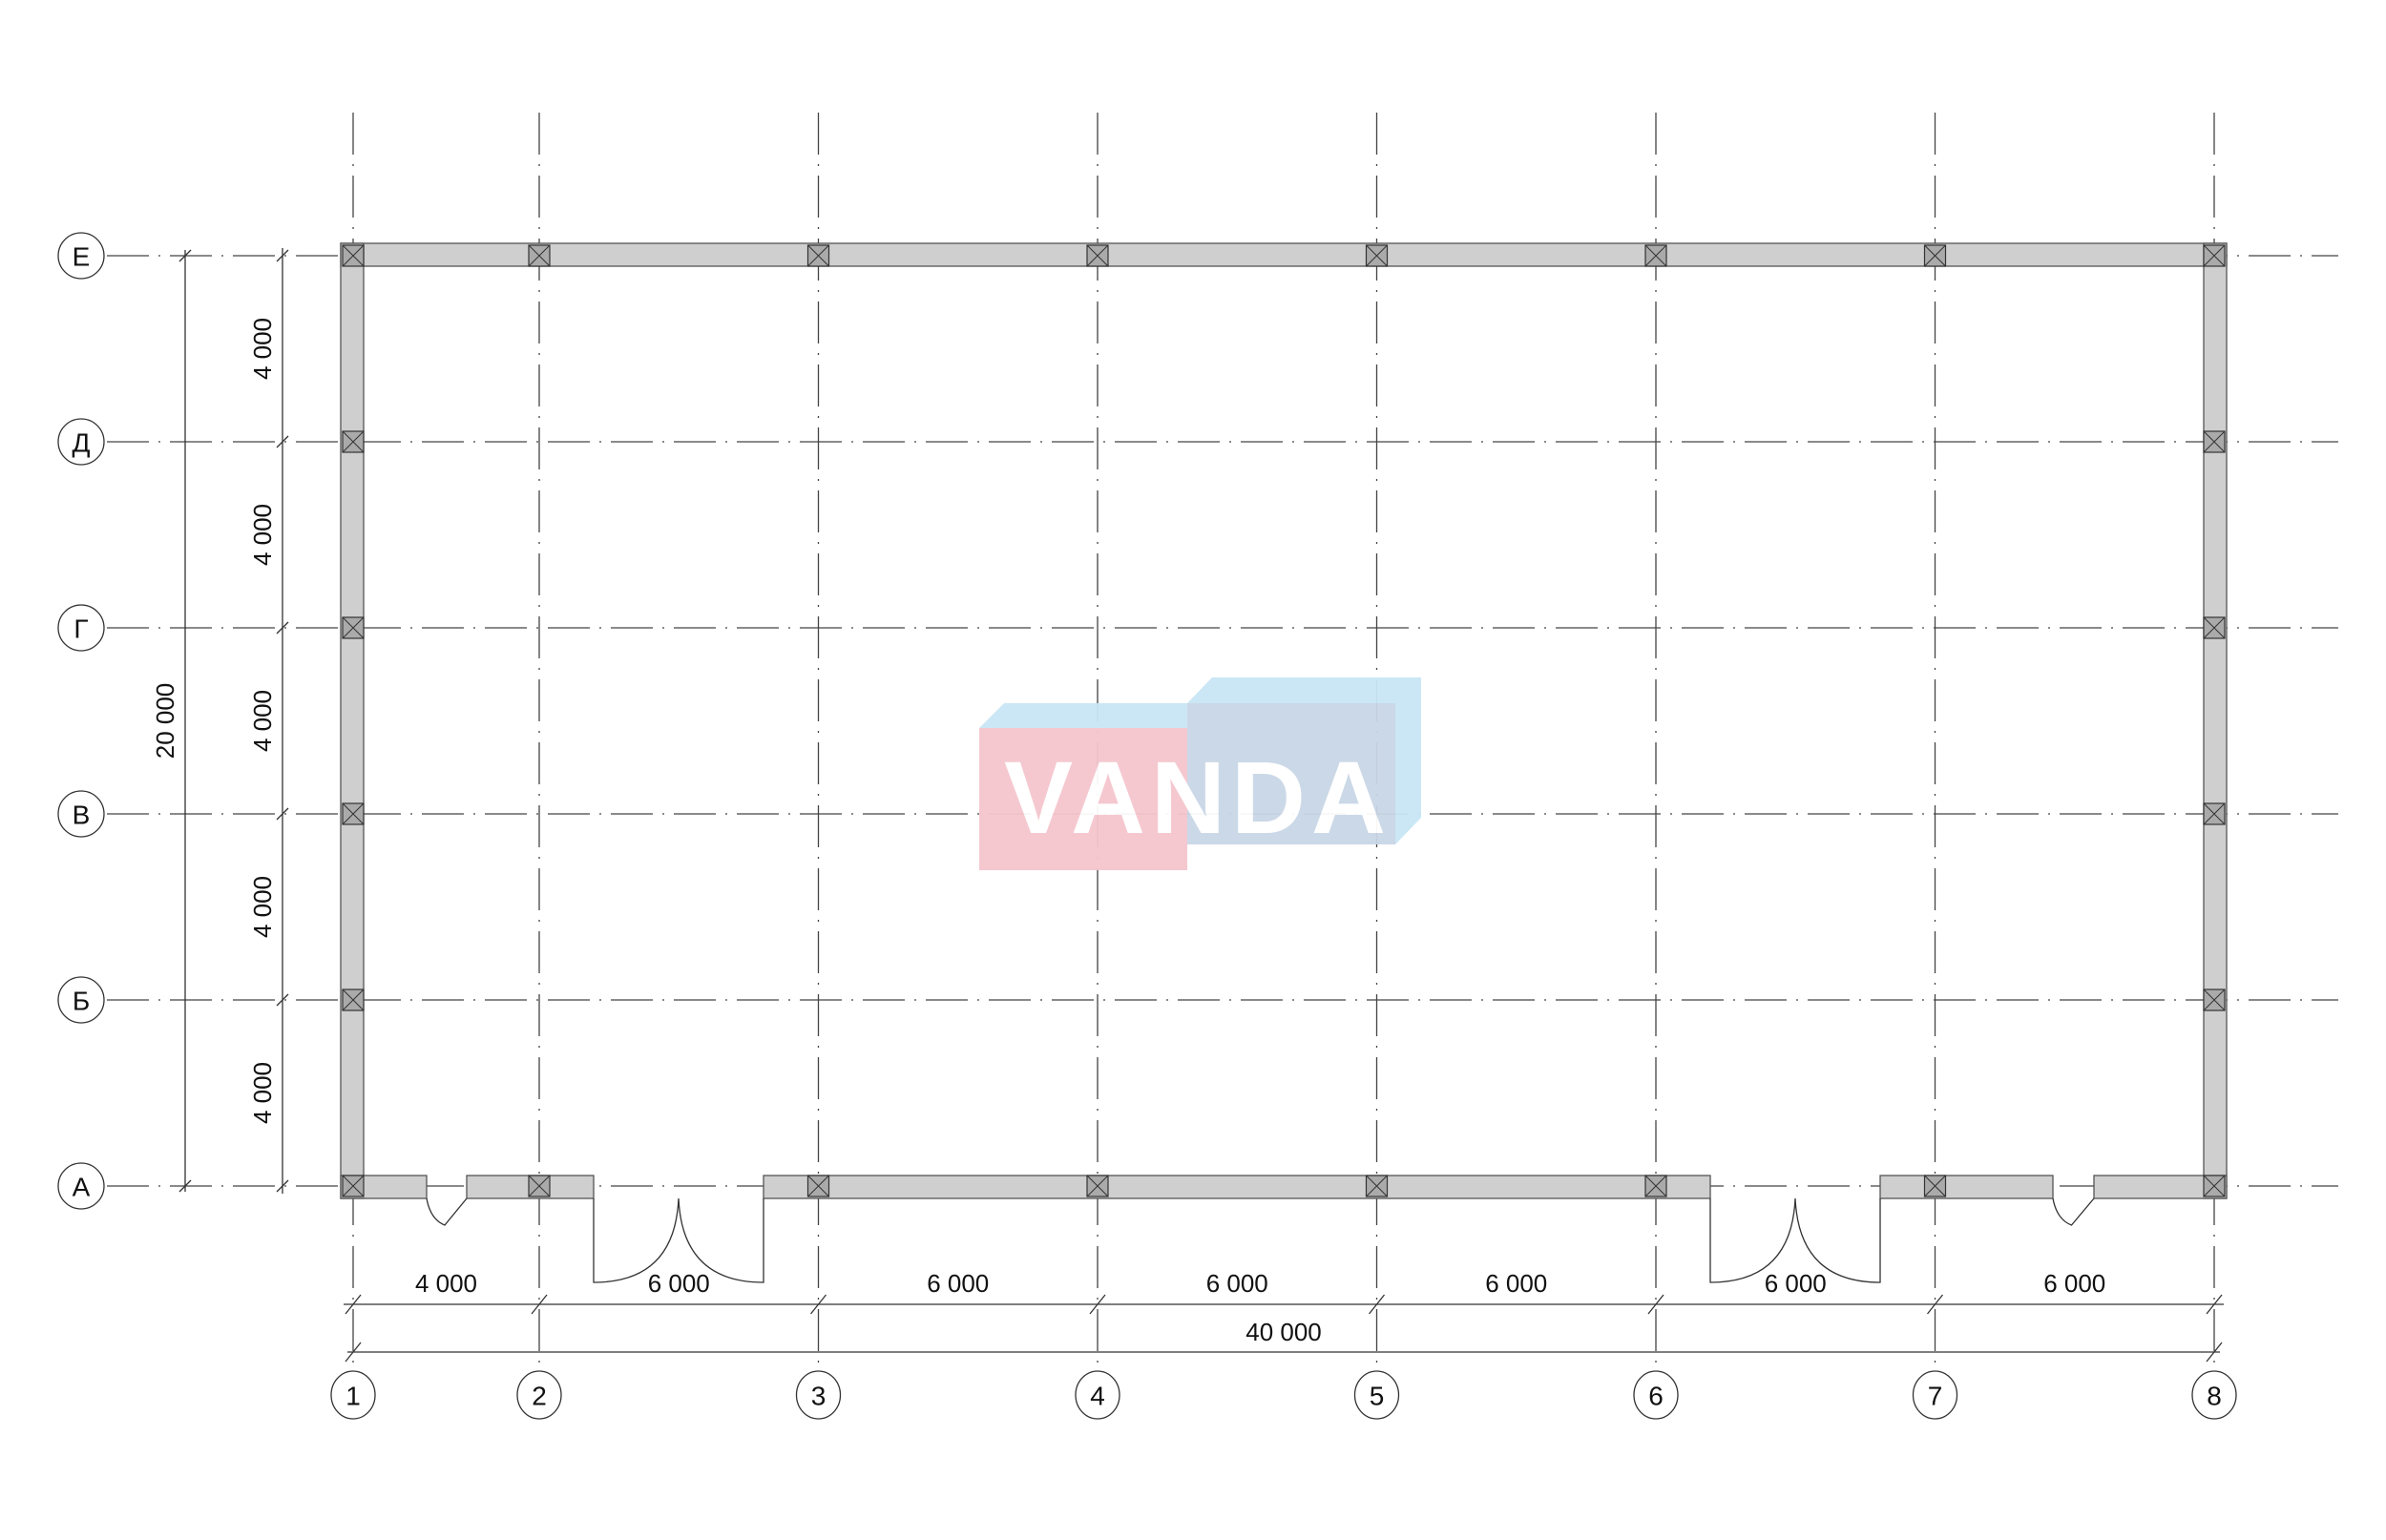 The height and width of the screenshot is (1540, 2386). What do you see at coordinates (1261, 1240) in the screenshot?
I see `doors` at bounding box center [1261, 1240].